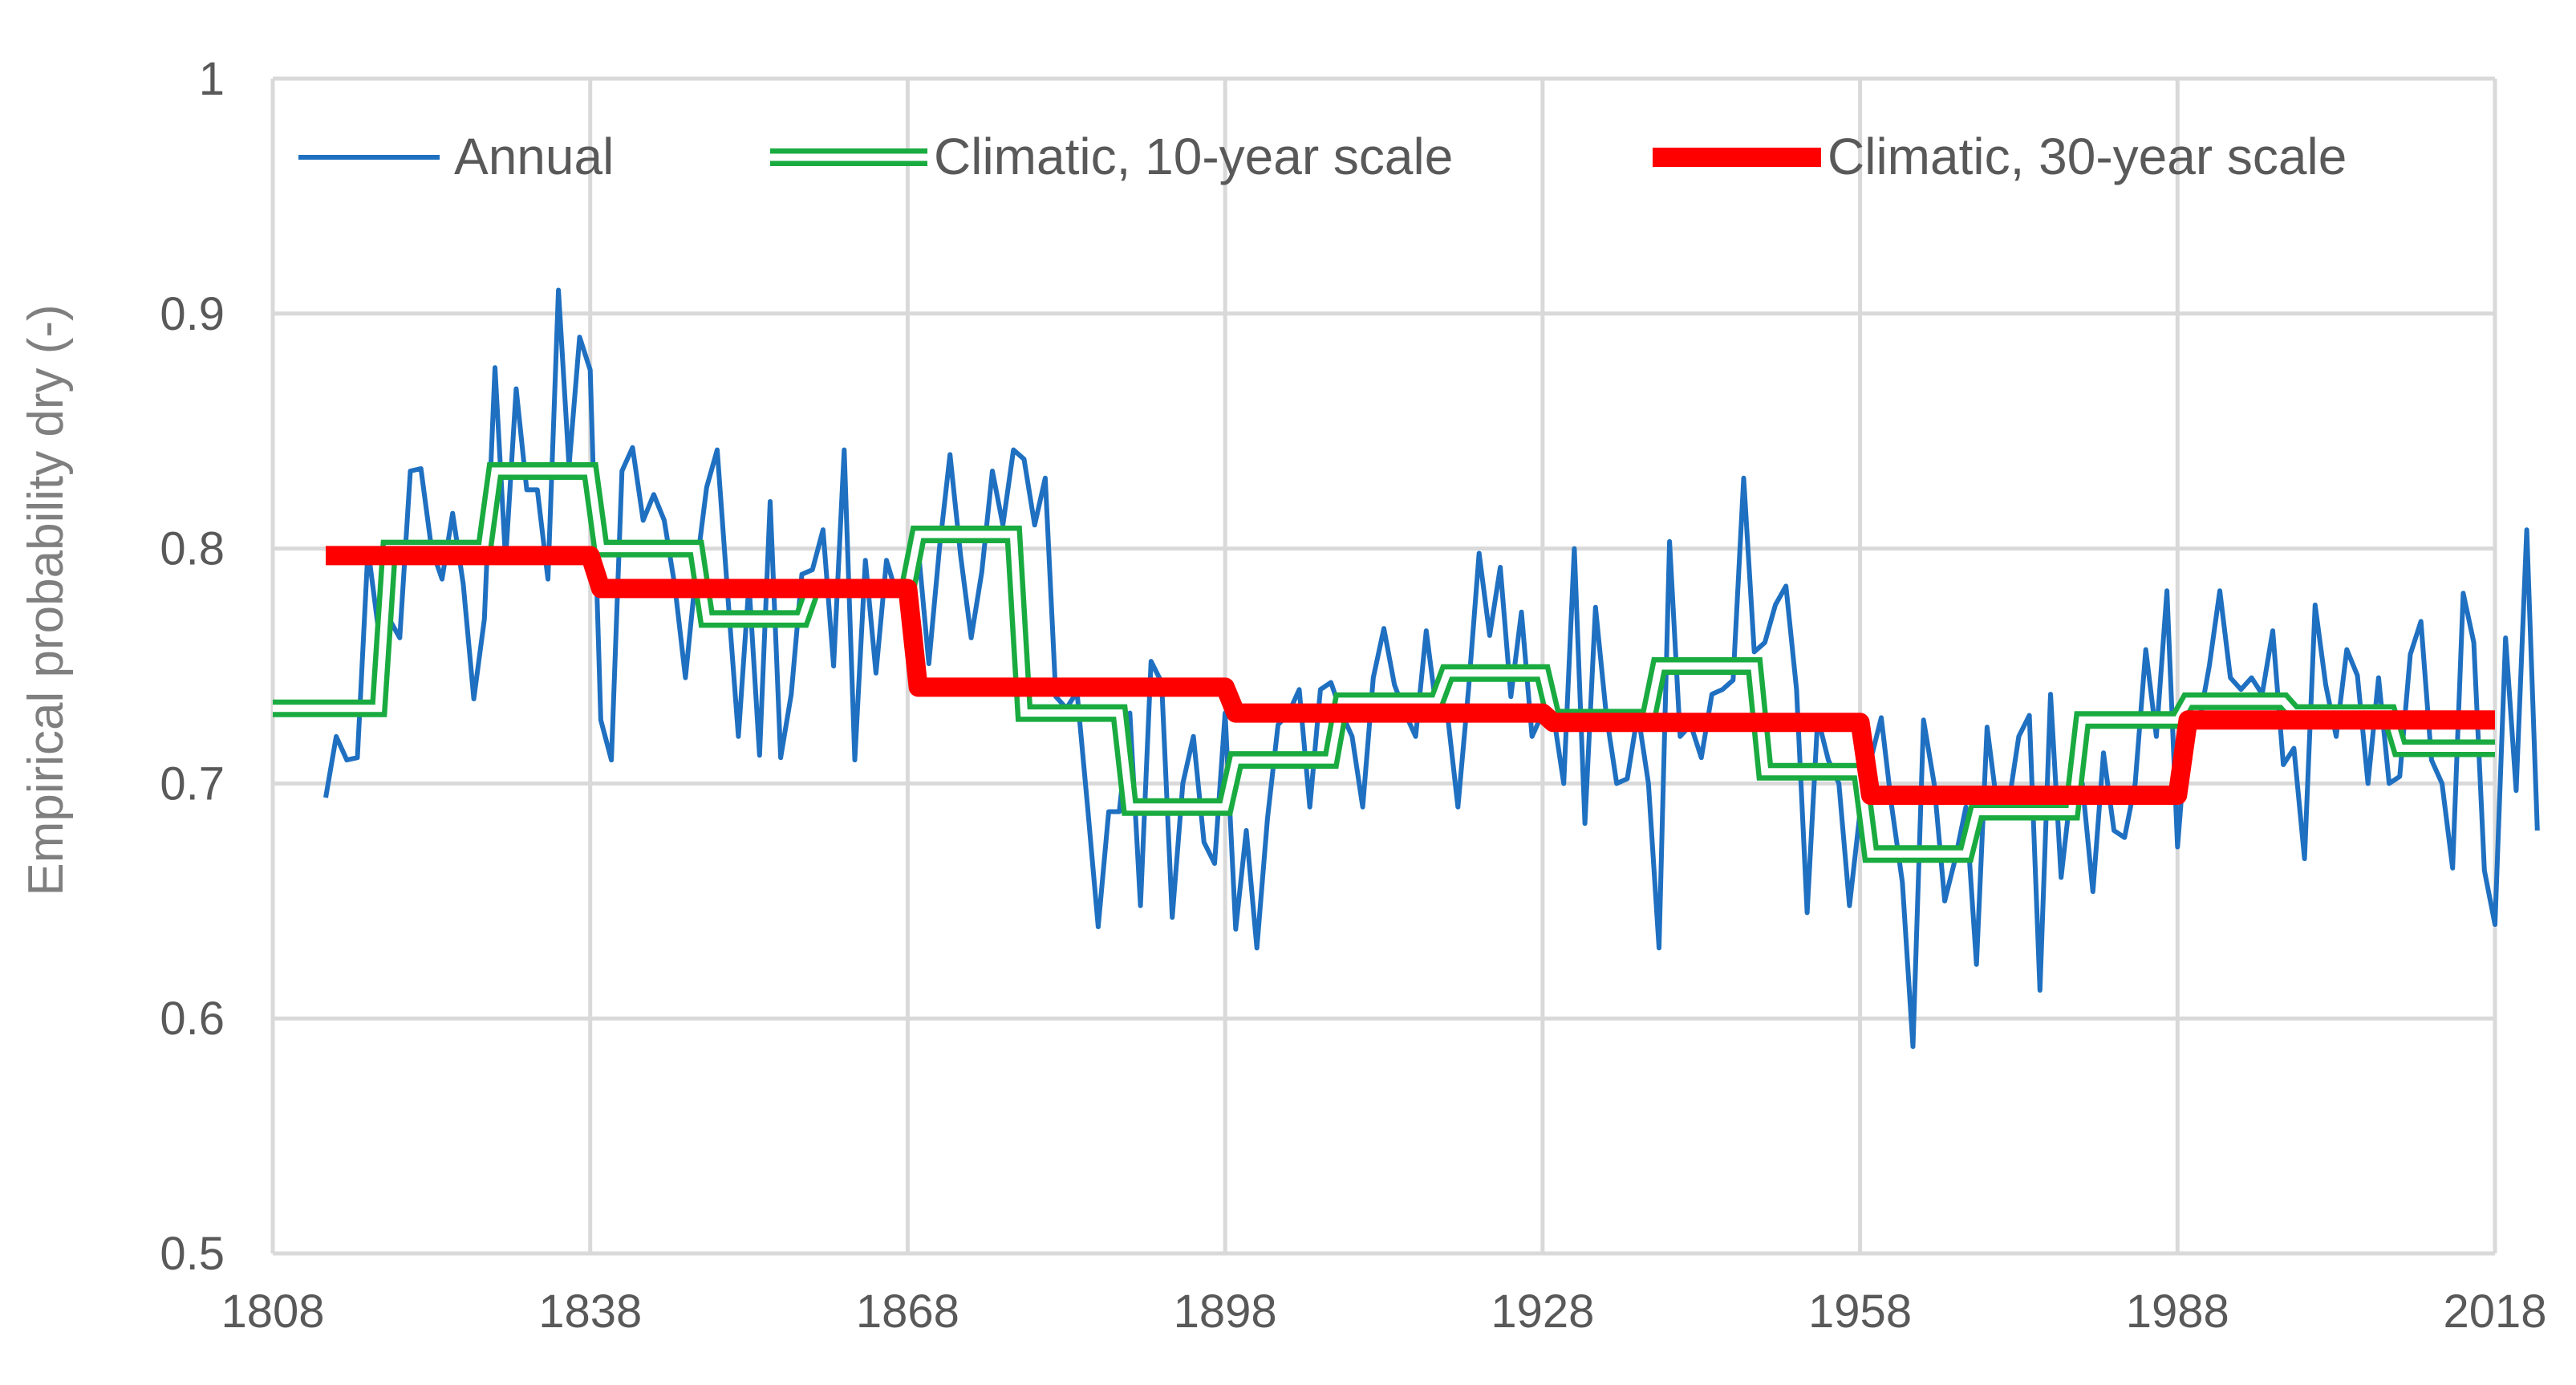  I want to click on legend-label-climatic10: Climatic, 10-year scale, so click(1193, 156).